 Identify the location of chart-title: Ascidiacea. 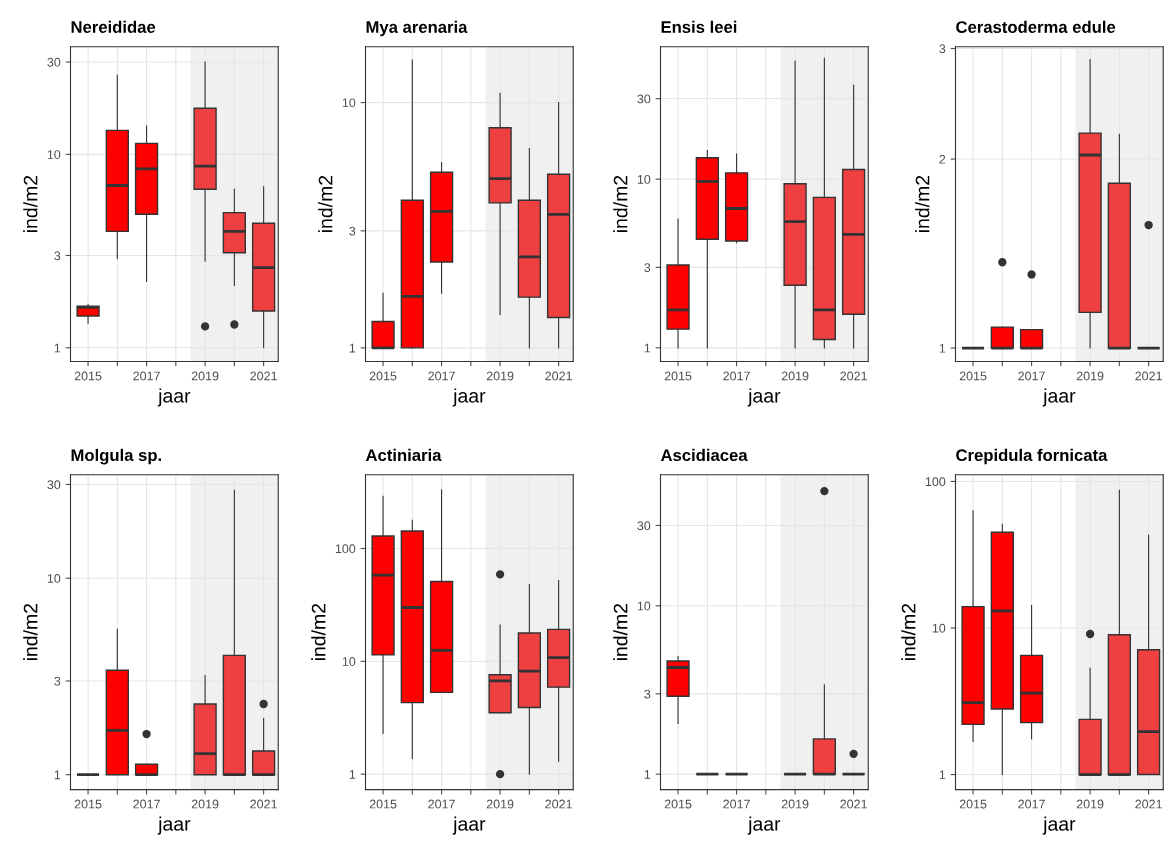
(704, 455).